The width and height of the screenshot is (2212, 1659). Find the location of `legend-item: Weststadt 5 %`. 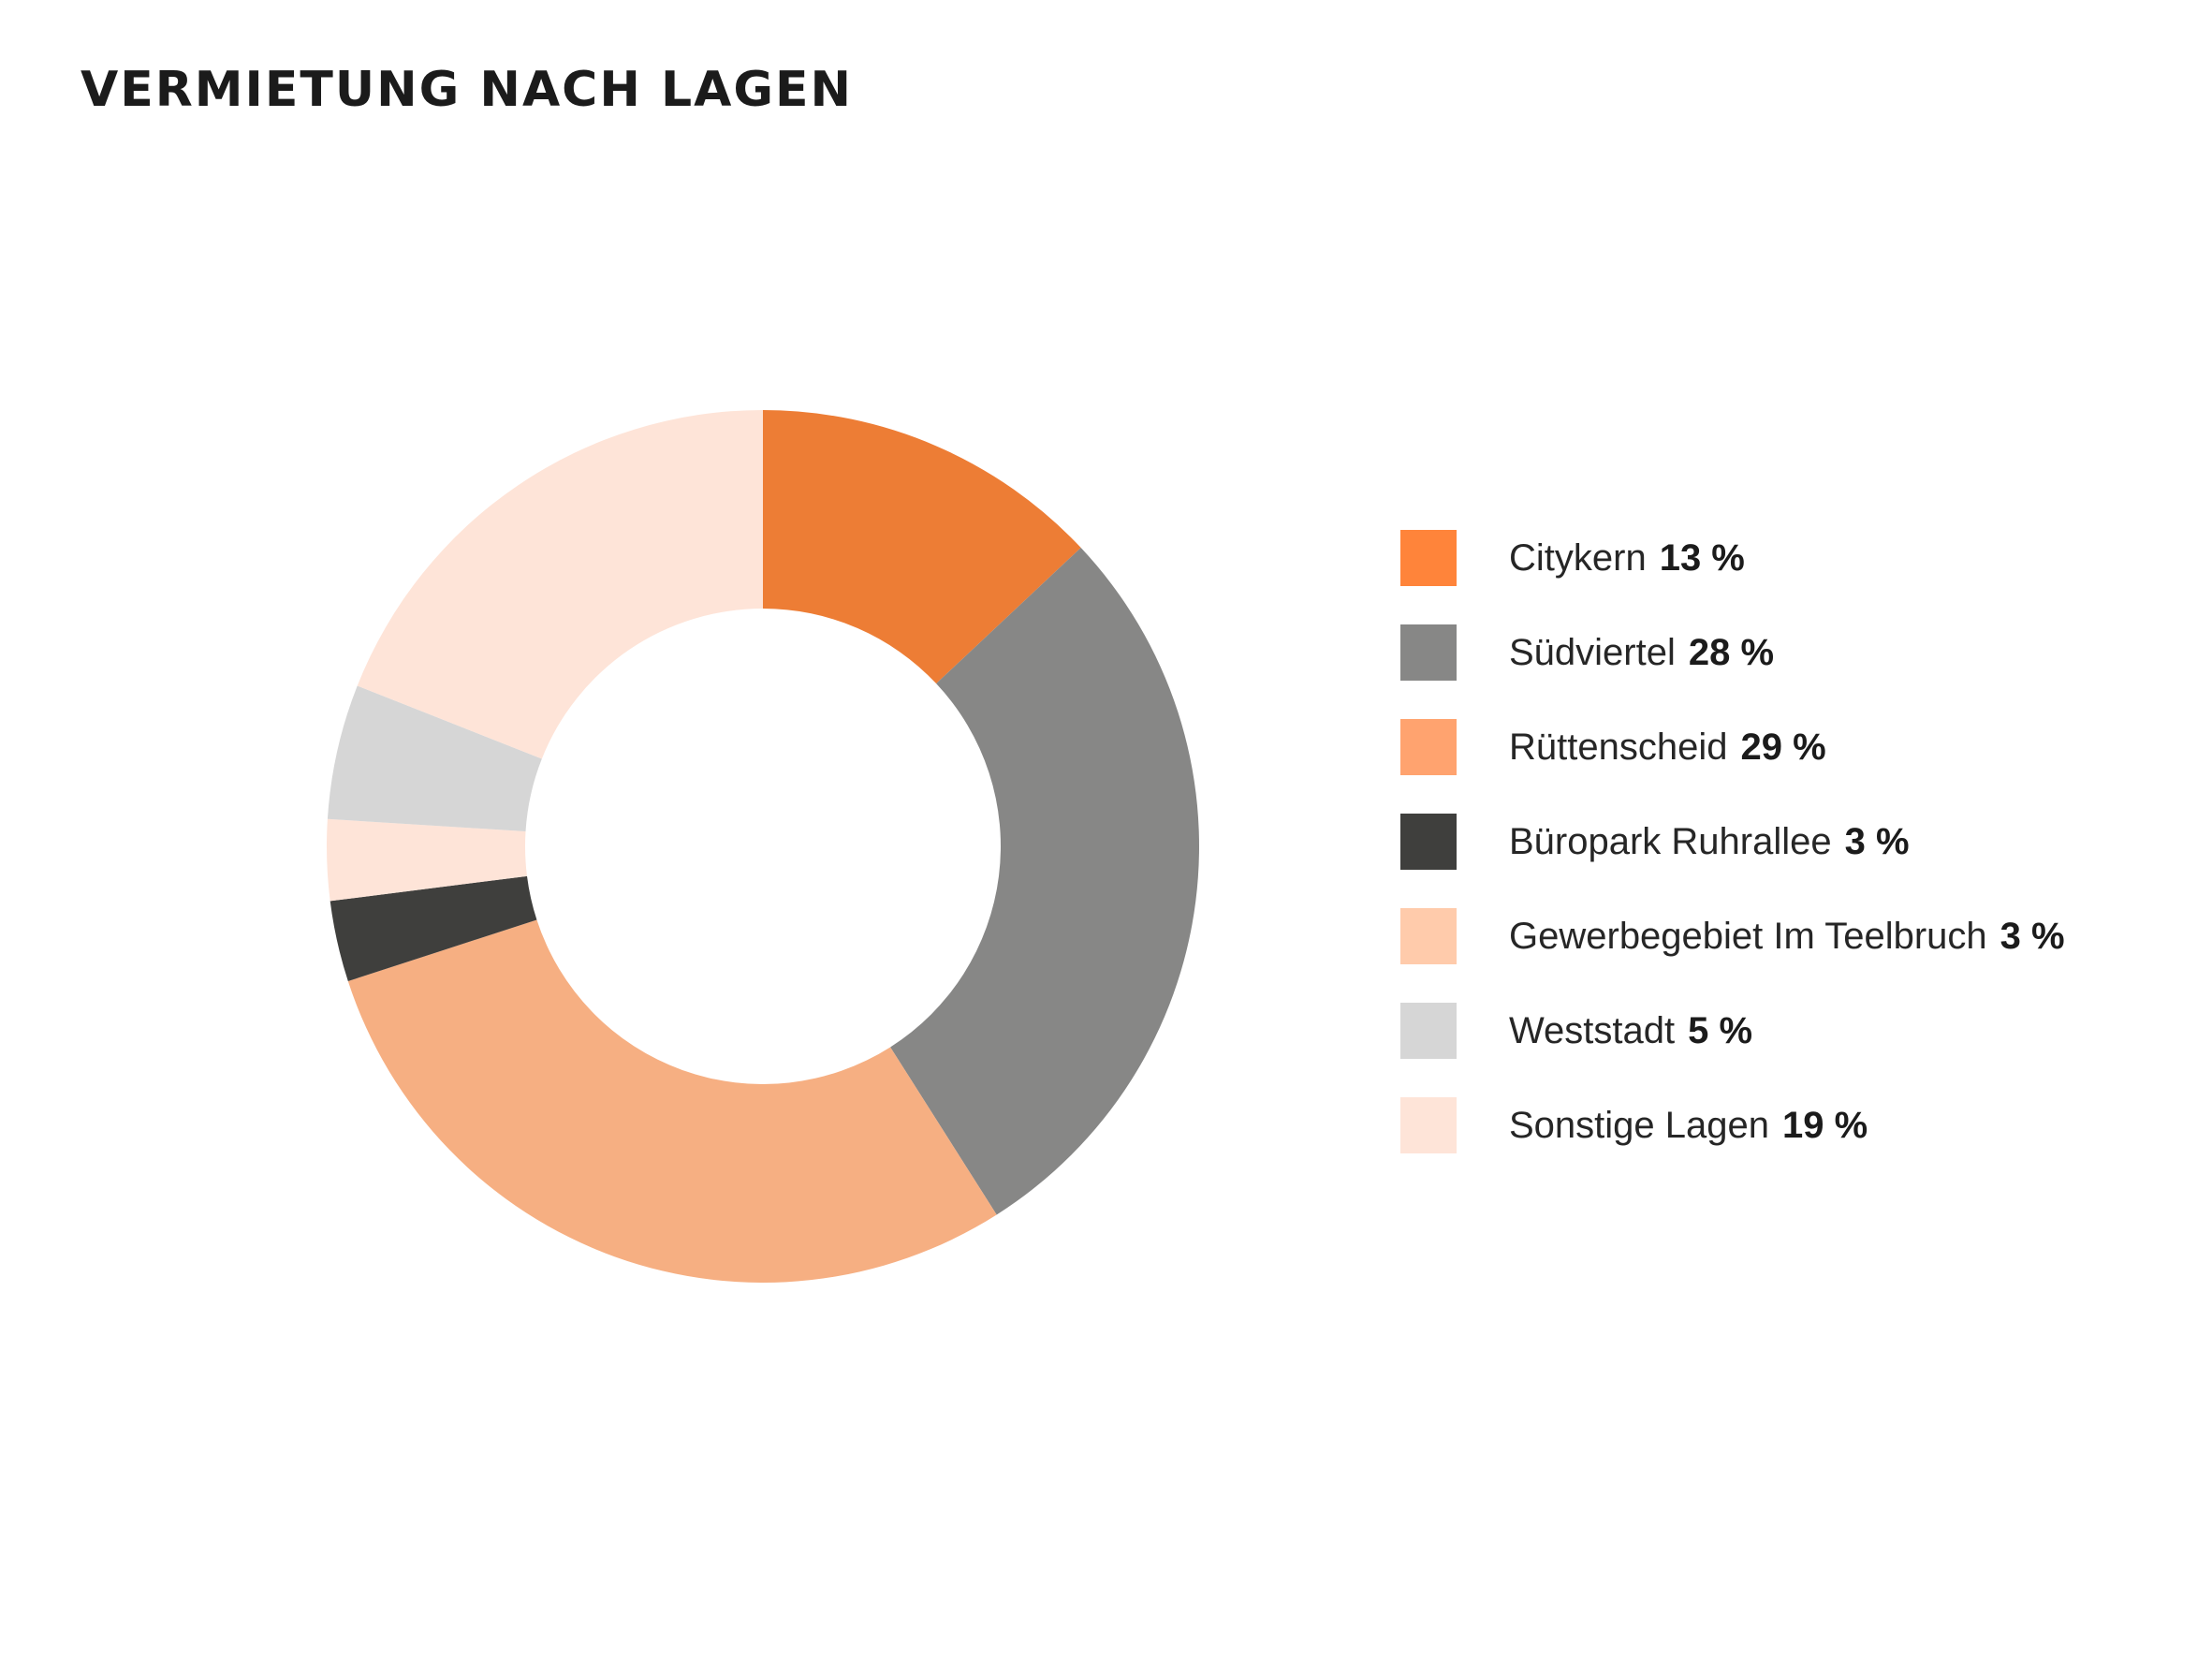

legend-item: Weststadt 5 % is located at coordinates (1732, 1031).